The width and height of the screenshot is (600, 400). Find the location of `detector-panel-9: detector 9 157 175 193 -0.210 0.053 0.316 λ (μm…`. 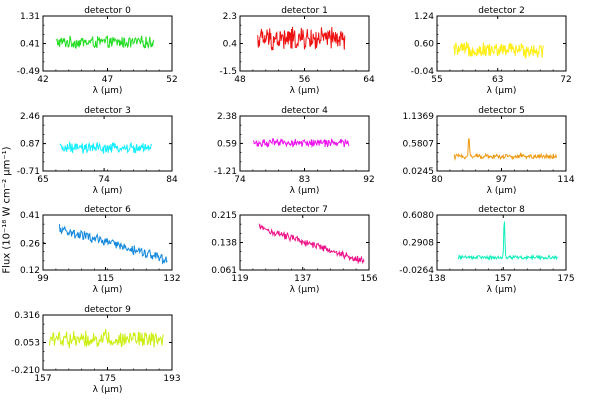

detector-panel-9: detector 9 157 175 193 -0.210 0.053 0.316 λ (μm… is located at coordinates (96, 350).